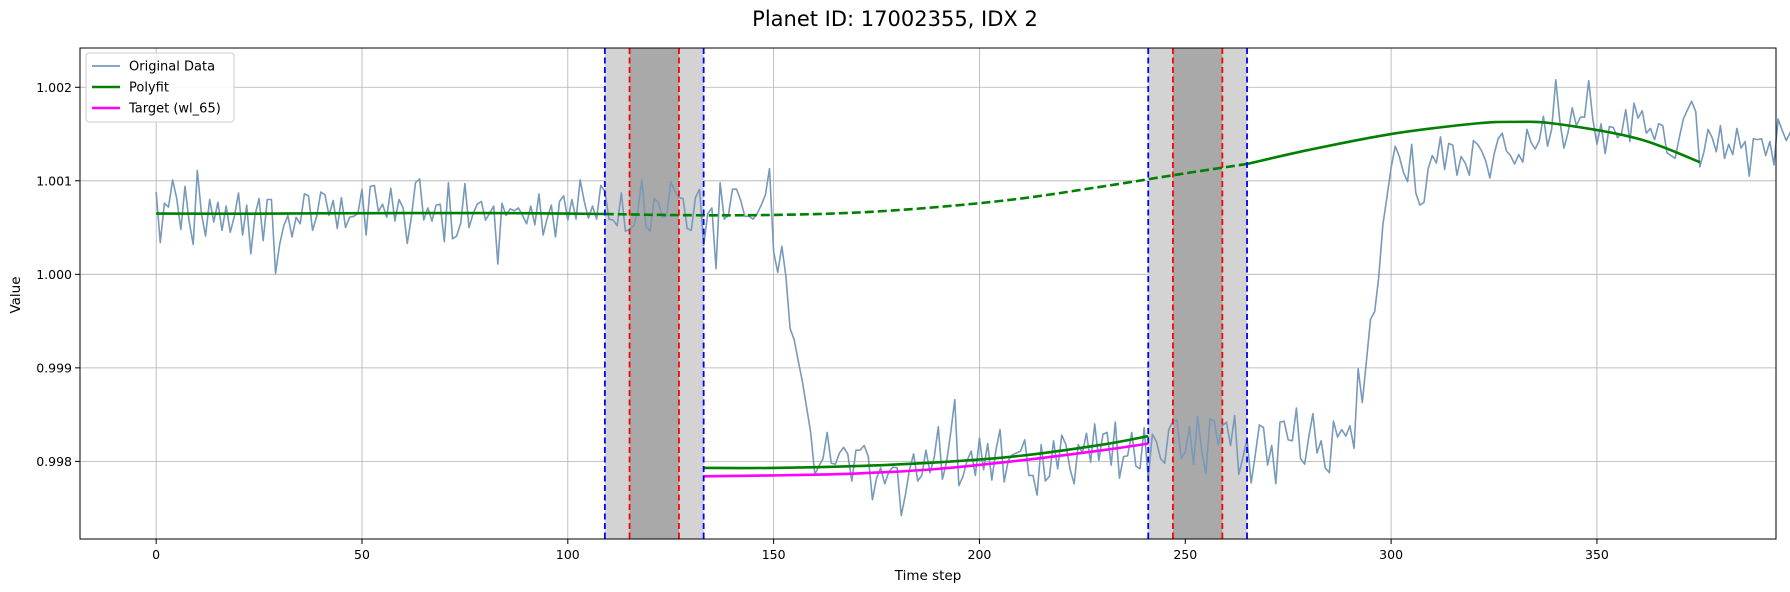 This screenshot has width=1790, height=592. Describe the element at coordinates (174, 109) in the screenshot. I see `legend-label: Target (wl_65)` at that location.